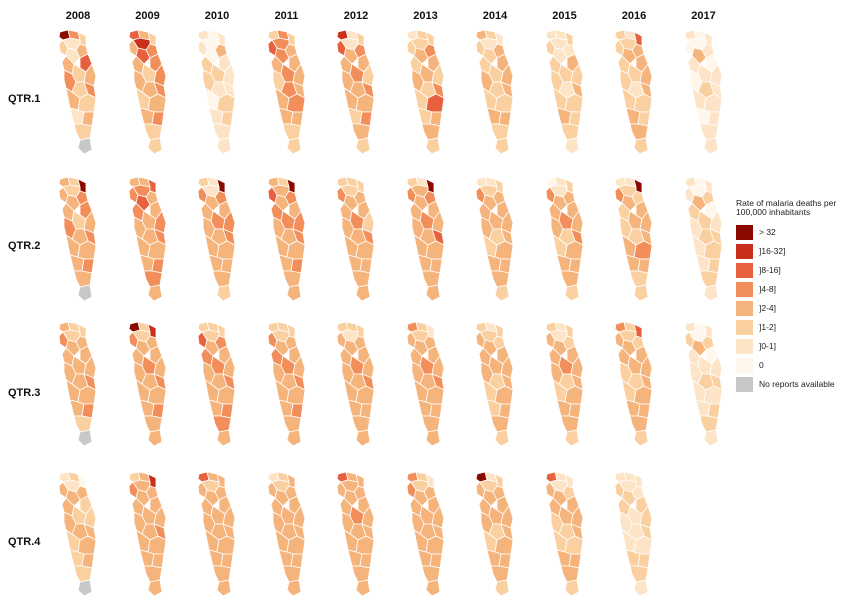  Describe the element at coordinates (24, 99) in the screenshot. I see `quarter-label: QTR.1` at that location.